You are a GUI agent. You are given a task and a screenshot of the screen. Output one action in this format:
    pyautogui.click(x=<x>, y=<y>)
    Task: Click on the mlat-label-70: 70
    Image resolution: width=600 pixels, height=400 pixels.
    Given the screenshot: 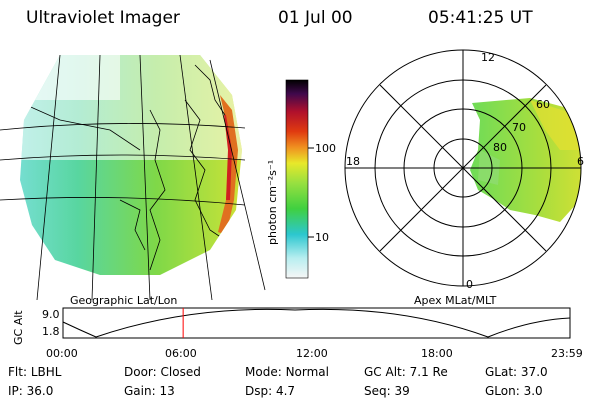 What is the action you would take?
    pyautogui.click(x=519, y=127)
    